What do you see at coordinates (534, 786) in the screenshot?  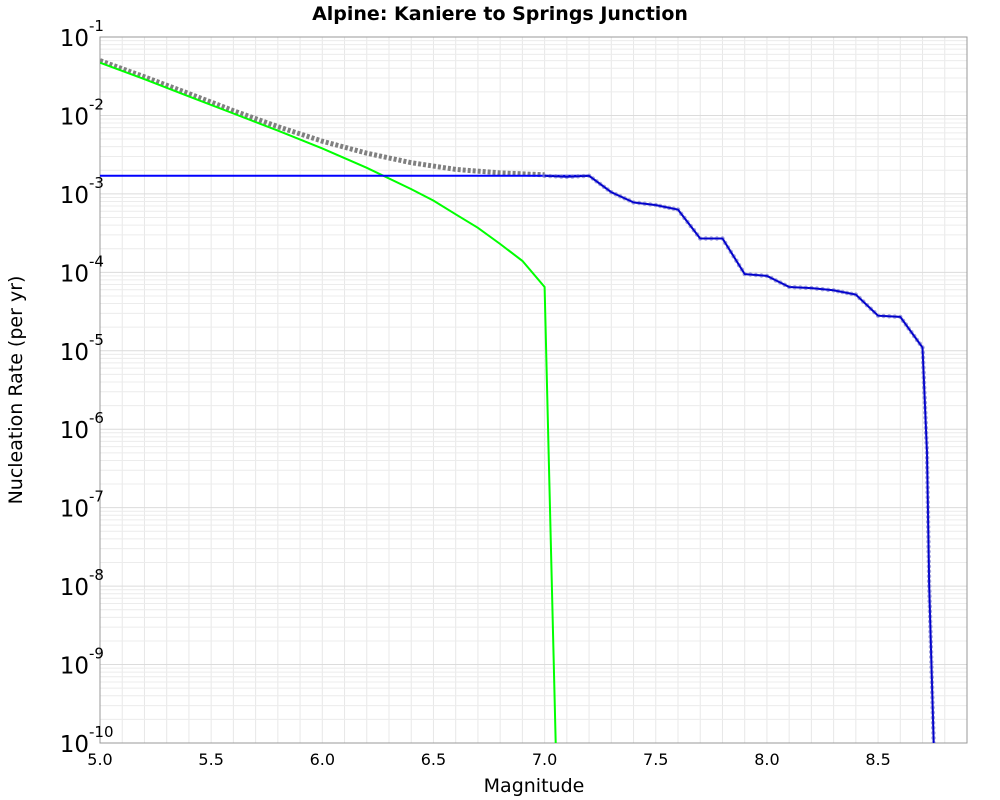 I see `x-axis-label: Magnitude` at bounding box center [534, 786].